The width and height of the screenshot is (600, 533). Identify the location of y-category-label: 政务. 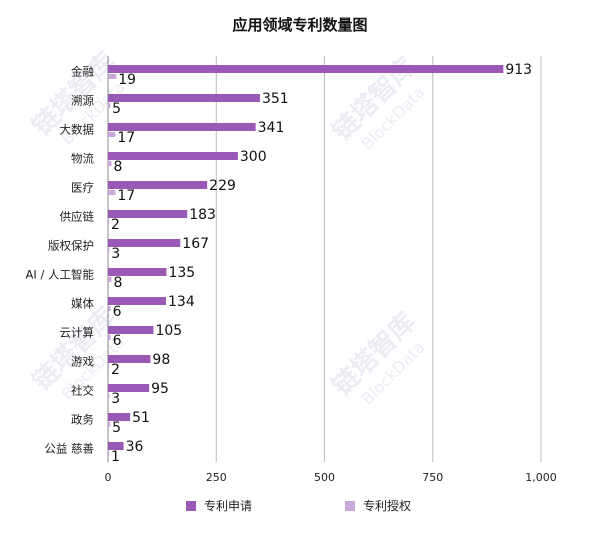
(82, 420).